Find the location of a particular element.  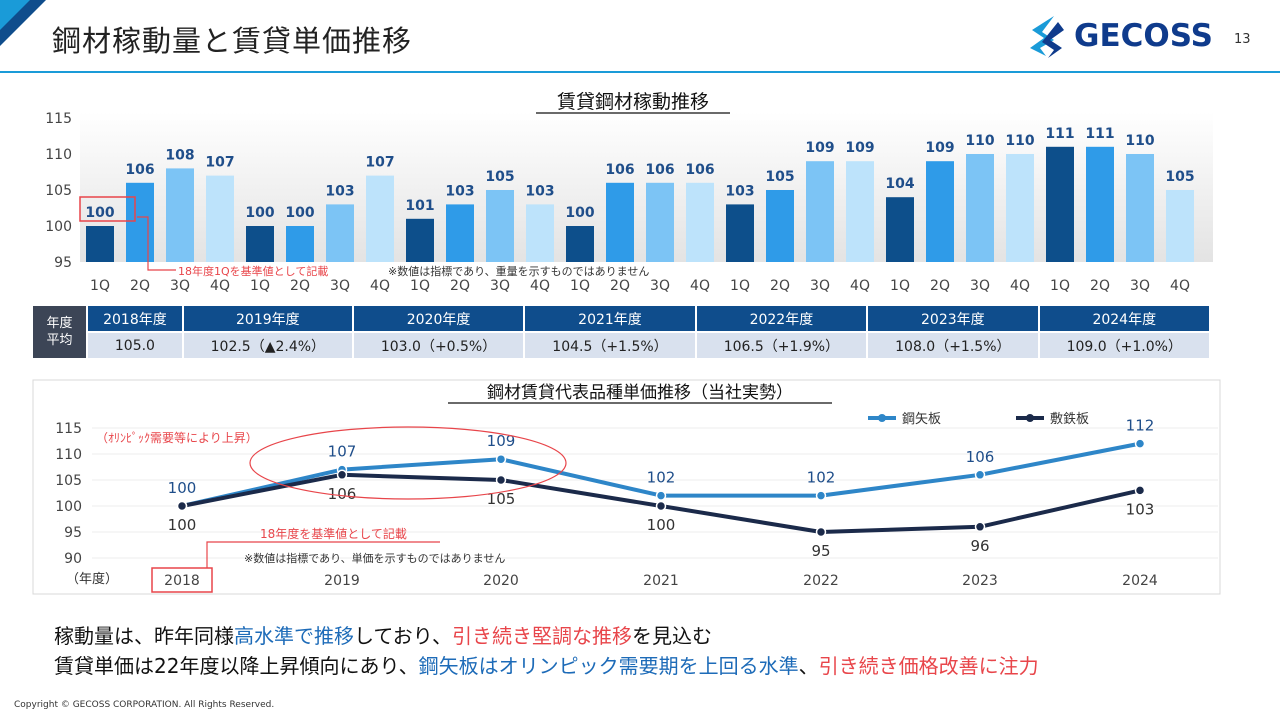

bar-baseline-note: 18年度1Qを基準値として記載 is located at coordinates (253, 271).